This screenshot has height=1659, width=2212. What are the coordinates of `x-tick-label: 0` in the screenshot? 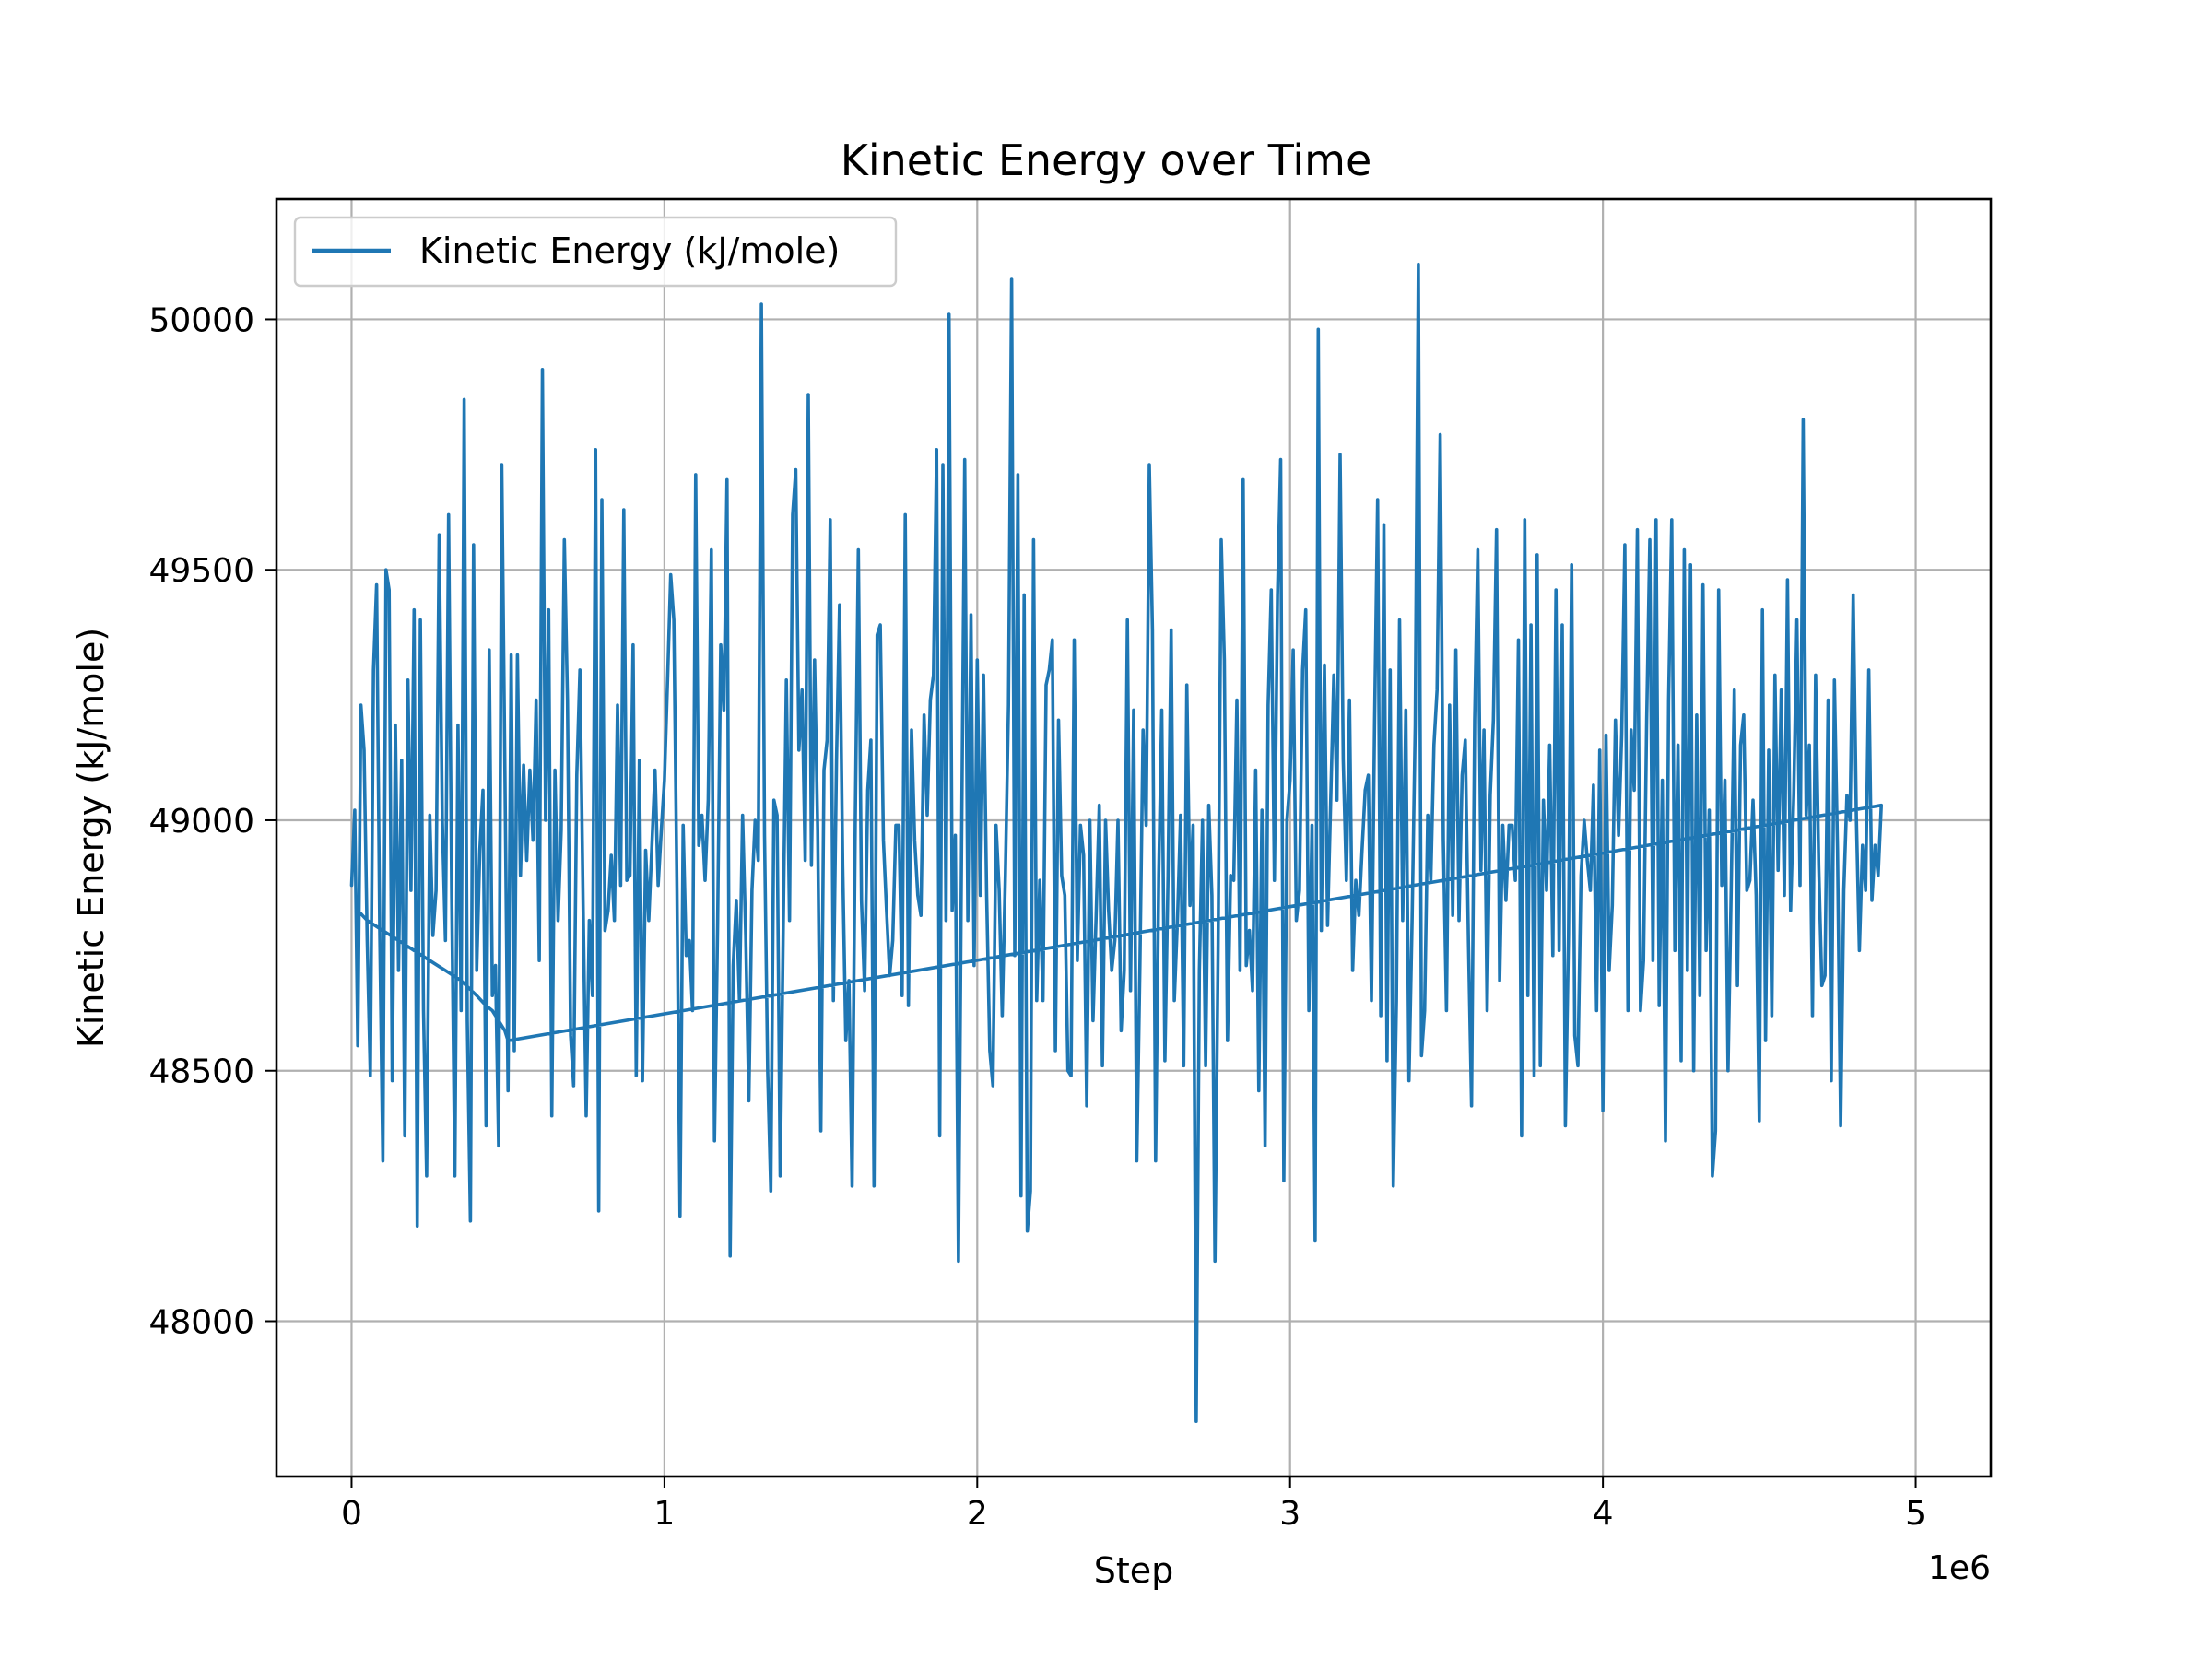 It's located at (351, 1514).